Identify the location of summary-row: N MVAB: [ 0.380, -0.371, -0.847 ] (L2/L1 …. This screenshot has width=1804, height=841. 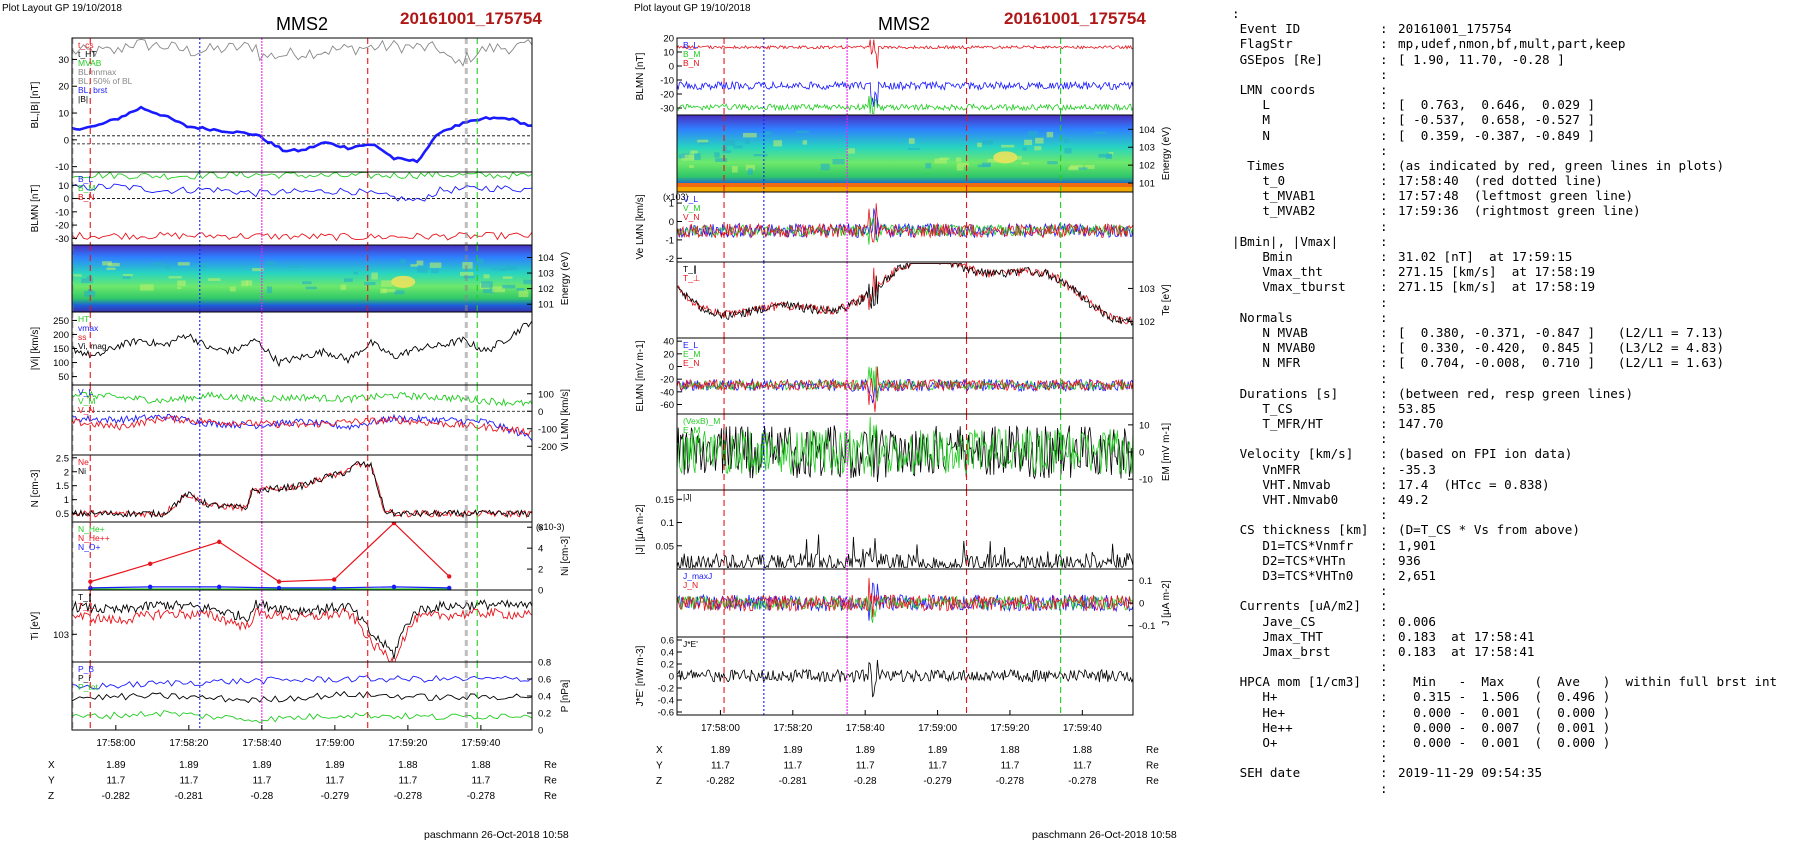
(1516, 332).